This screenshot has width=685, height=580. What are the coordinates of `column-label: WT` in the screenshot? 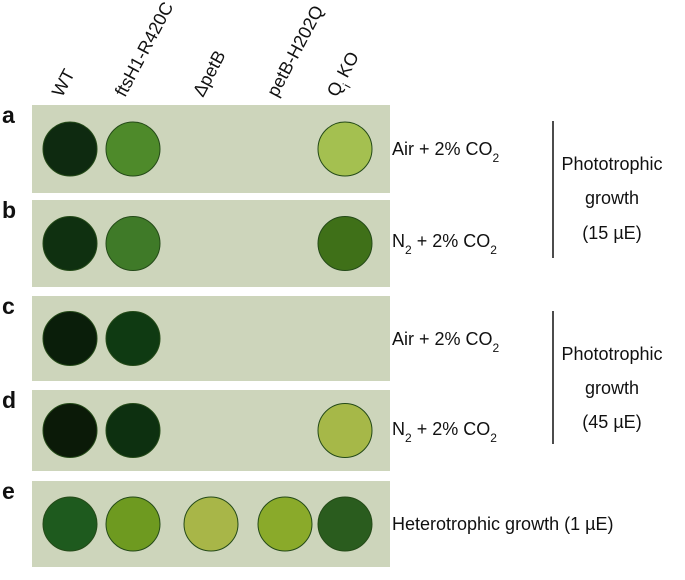 It's located at (63, 83).